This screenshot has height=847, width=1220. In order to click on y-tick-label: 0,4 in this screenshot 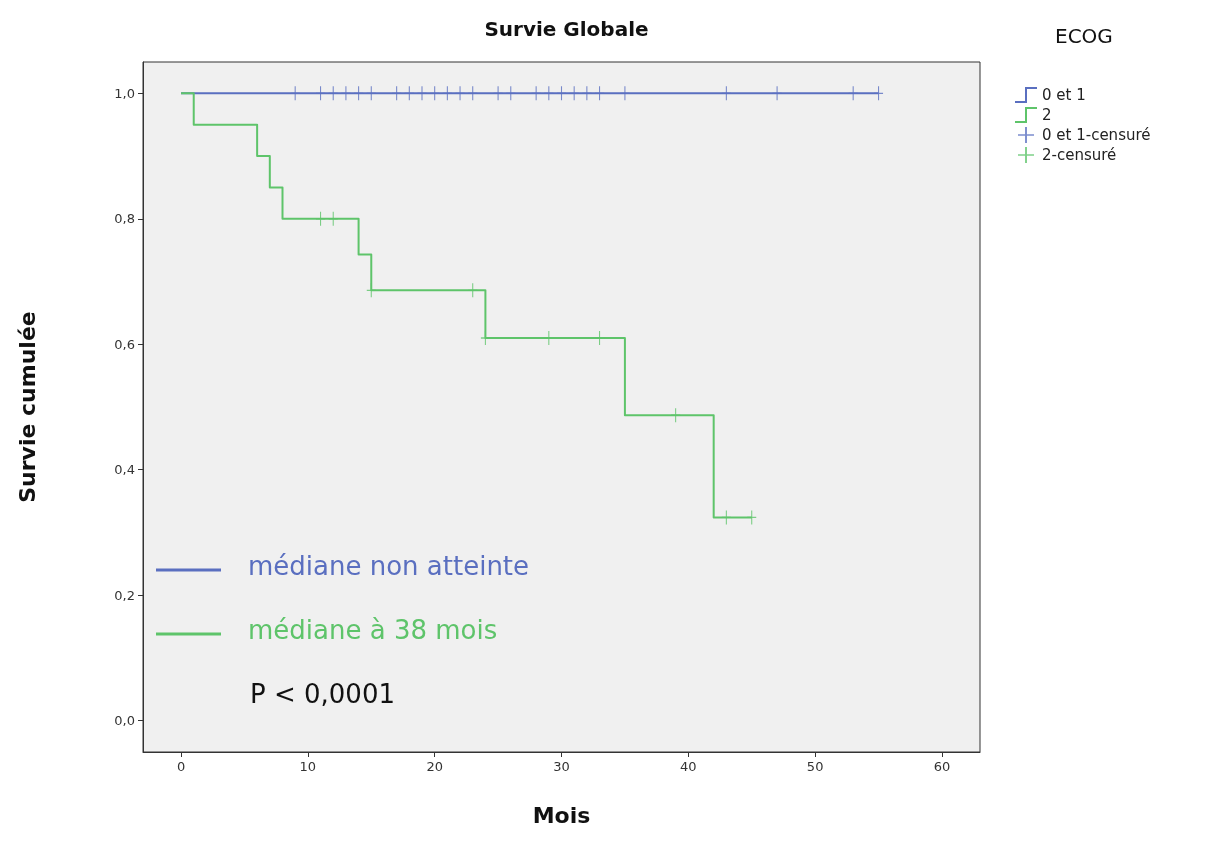, I will do `click(124, 470)`.